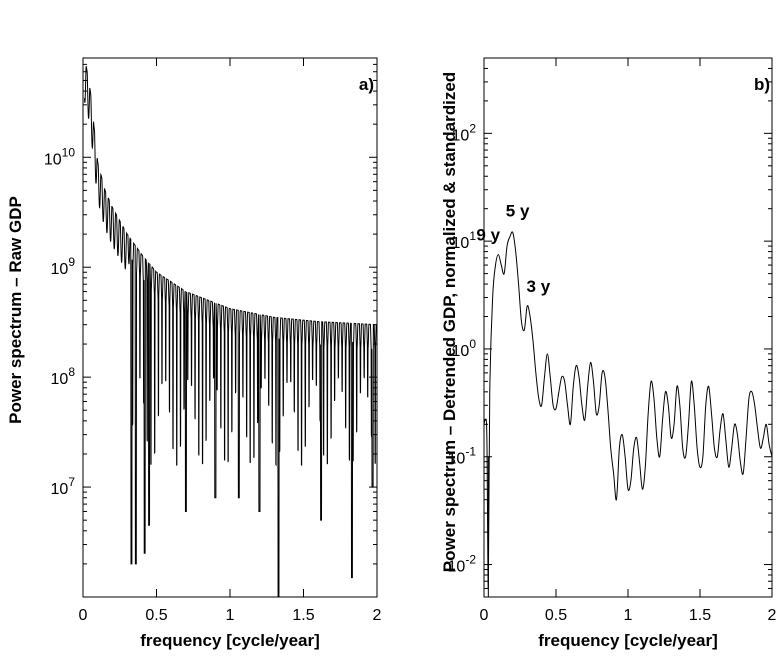 This screenshot has width=780, height=656. I want to click on annotations-b: 9 y 5 y 3 y, so click(513, 249).